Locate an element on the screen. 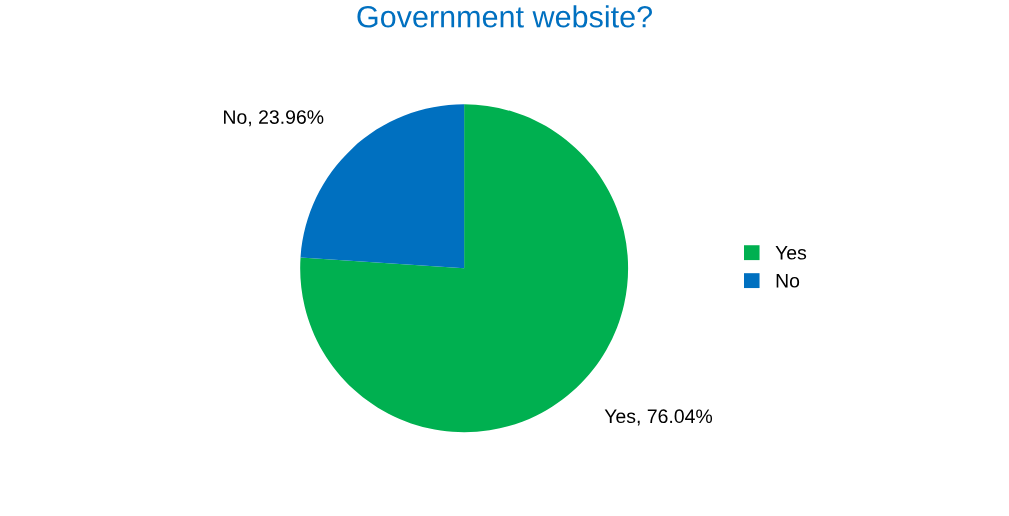 This screenshot has width=1009, height=516. legend-label: No is located at coordinates (788, 281).